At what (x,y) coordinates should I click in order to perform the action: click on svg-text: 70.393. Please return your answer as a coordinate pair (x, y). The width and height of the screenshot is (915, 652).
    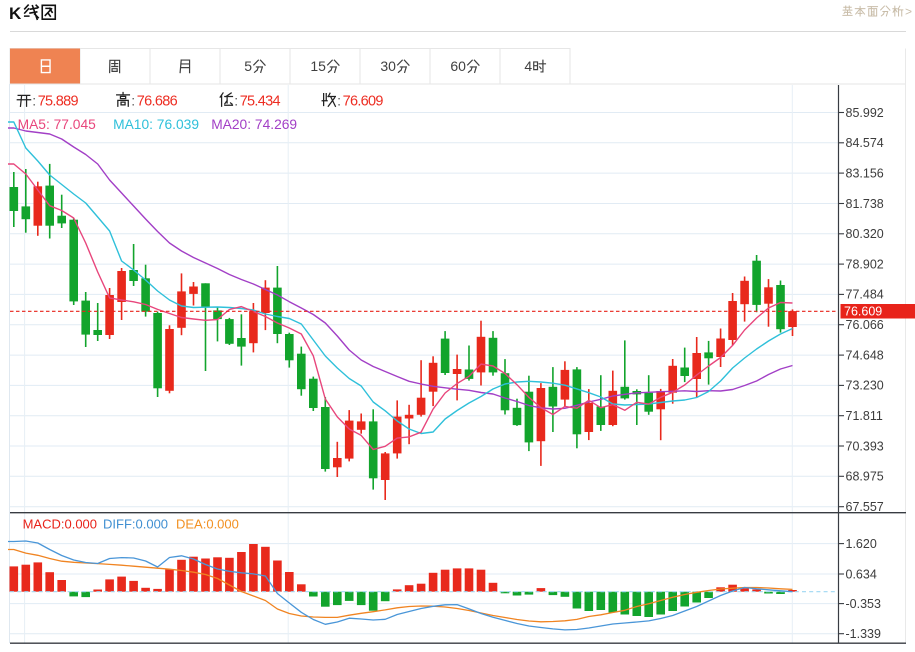
    Looking at the image, I should click on (865, 446).